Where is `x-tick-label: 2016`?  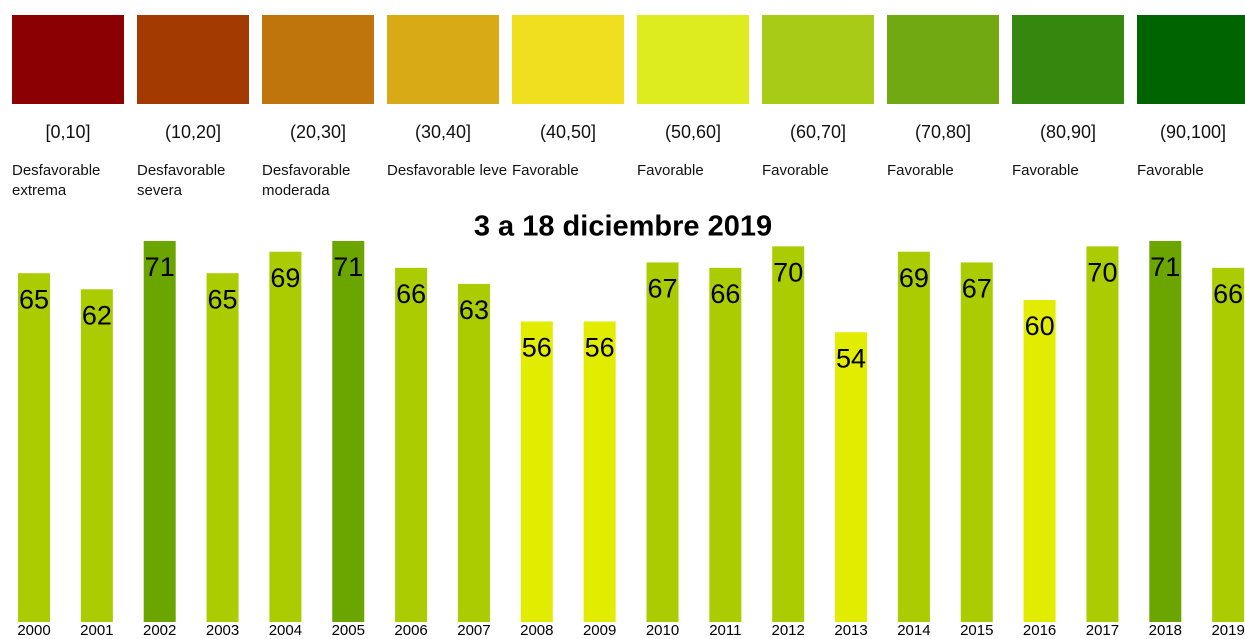
x-tick-label: 2016 is located at coordinates (1039, 630).